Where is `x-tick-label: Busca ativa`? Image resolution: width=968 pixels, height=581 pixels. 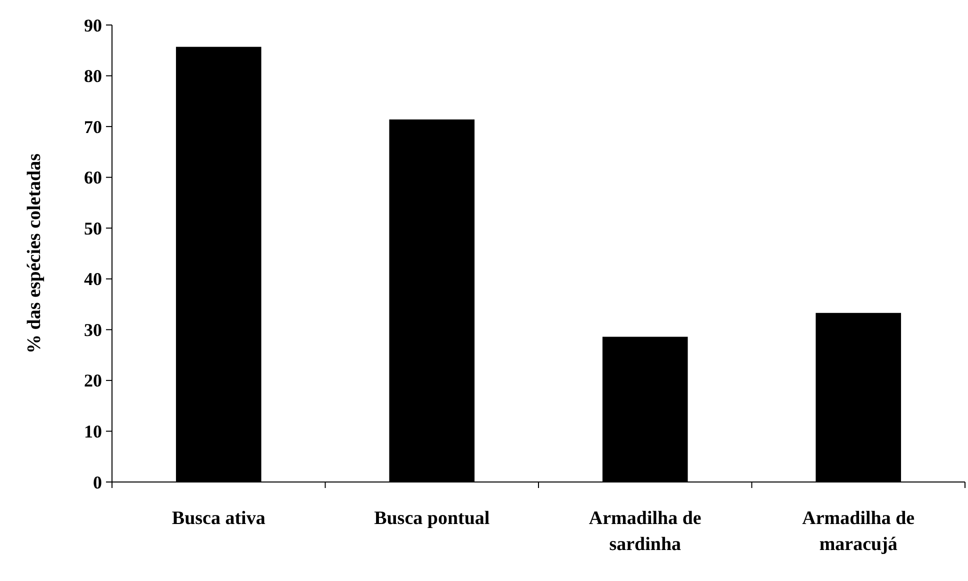 x-tick-label: Busca ativa is located at coordinates (219, 518).